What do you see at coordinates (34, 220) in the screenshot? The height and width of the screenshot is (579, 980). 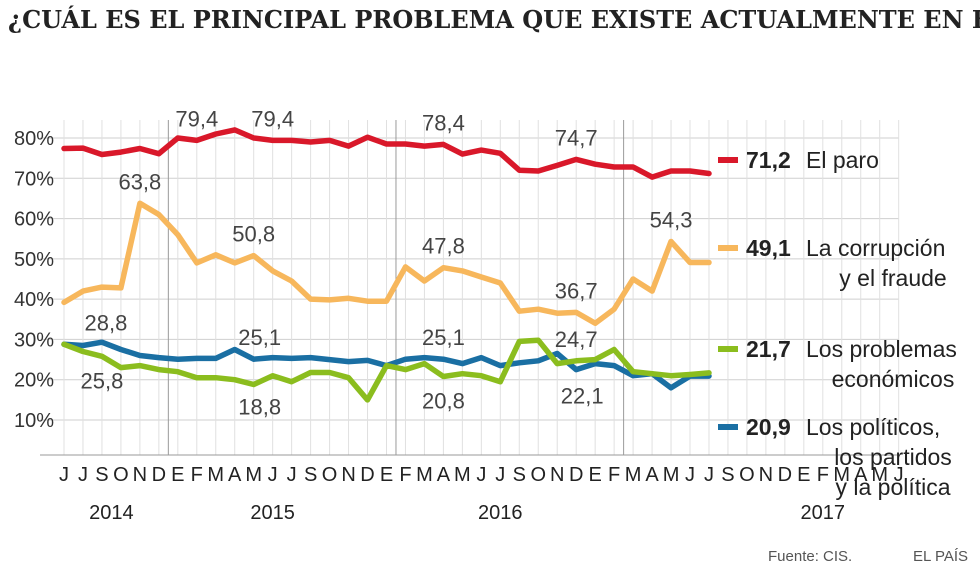 I see `y-tick-label: 60%` at bounding box center [34, 220].